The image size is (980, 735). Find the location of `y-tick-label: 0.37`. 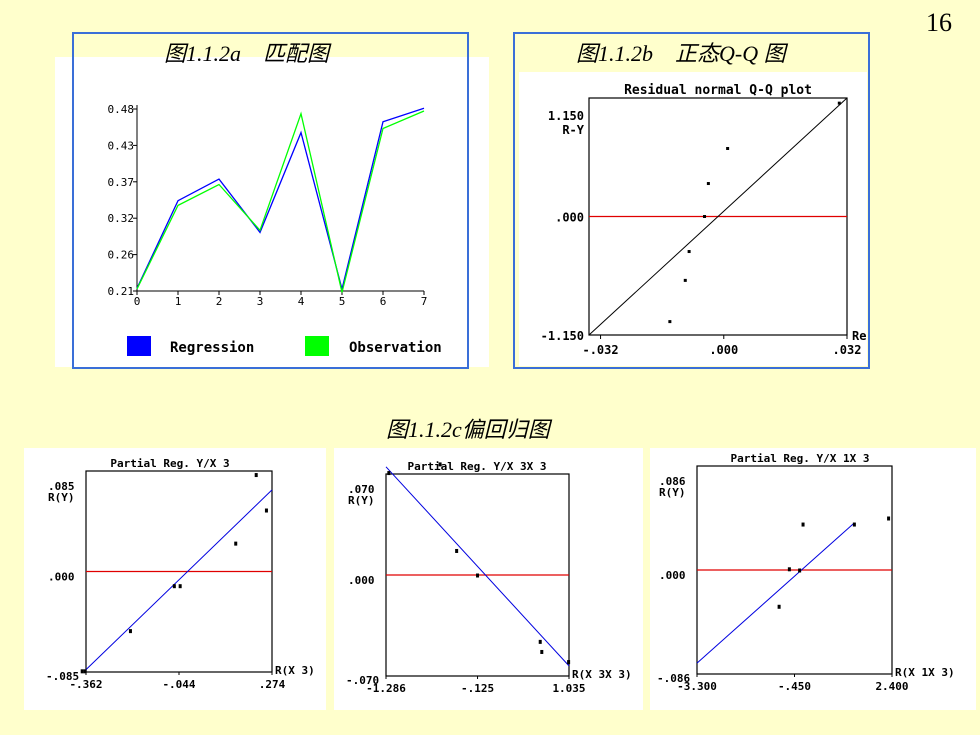

y-tick-label: 0.37 is located at coordinates (121, 182).